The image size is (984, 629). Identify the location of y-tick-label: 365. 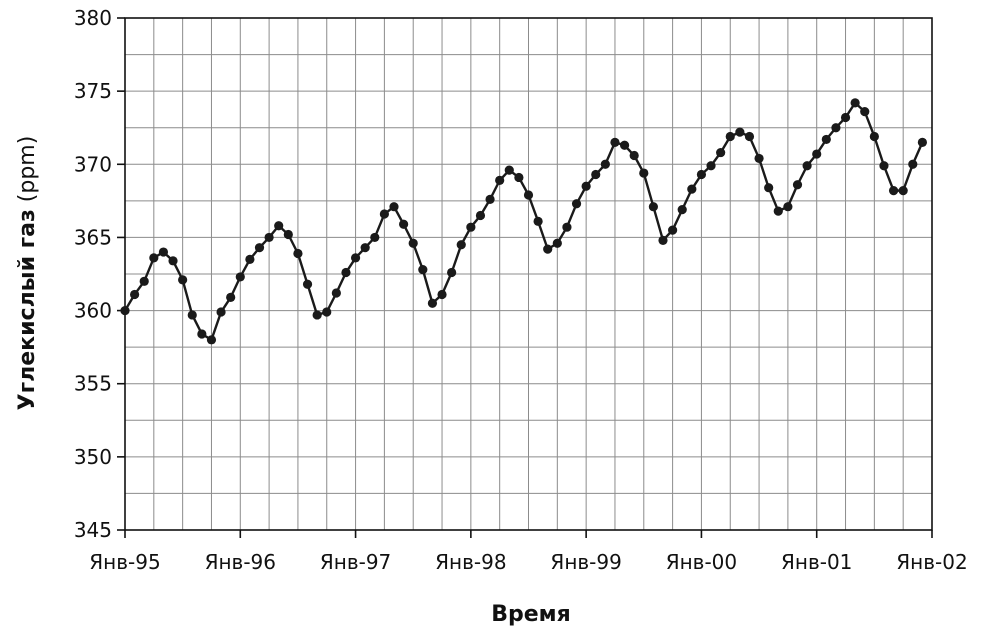
(93, 237).